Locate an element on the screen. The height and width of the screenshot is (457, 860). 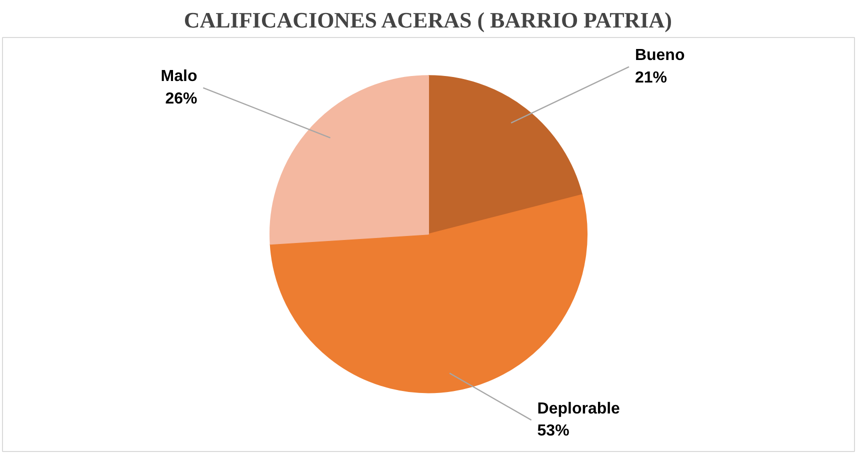
chart-title: CALIFICACIONES ACERAS ( BARRIO PATRIA) is located at coordinates (428, 20).